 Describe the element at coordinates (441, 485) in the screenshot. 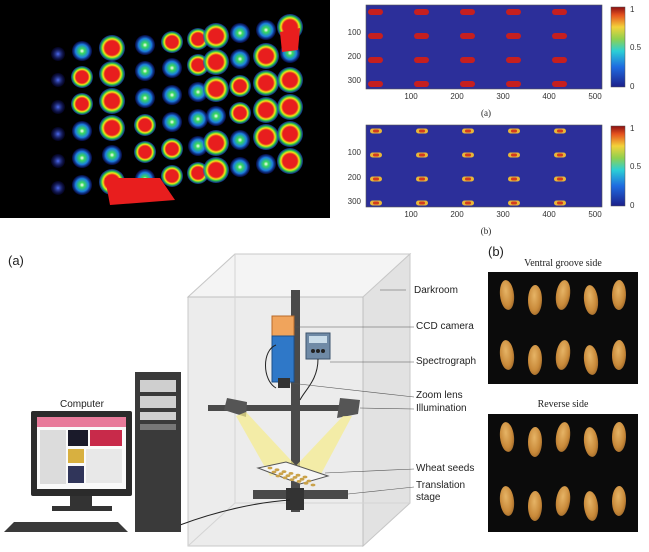

I see `label-translation: Translation` at that location.